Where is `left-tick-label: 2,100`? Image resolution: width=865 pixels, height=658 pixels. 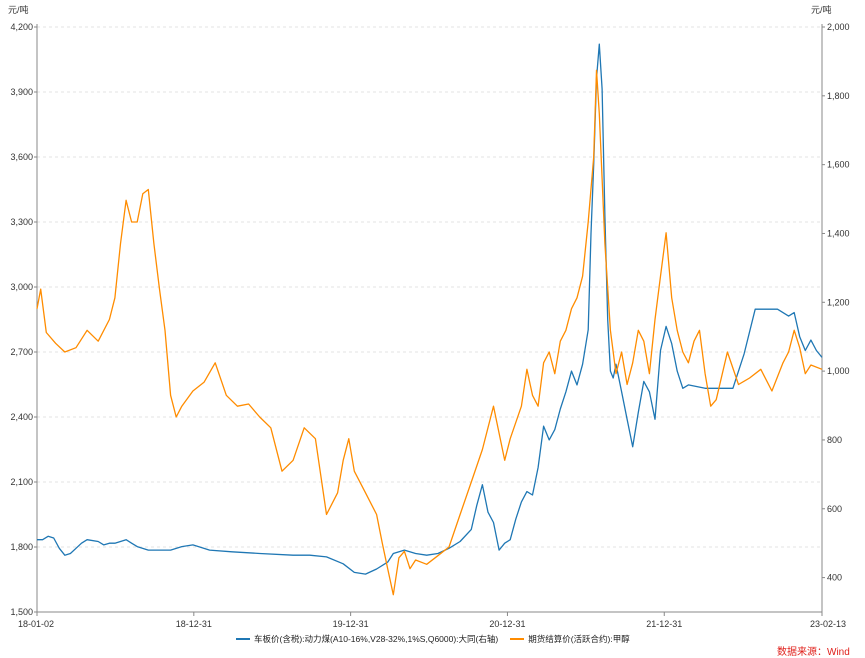 left-tick-label: 2,100 is located at coordinates (21, 482).